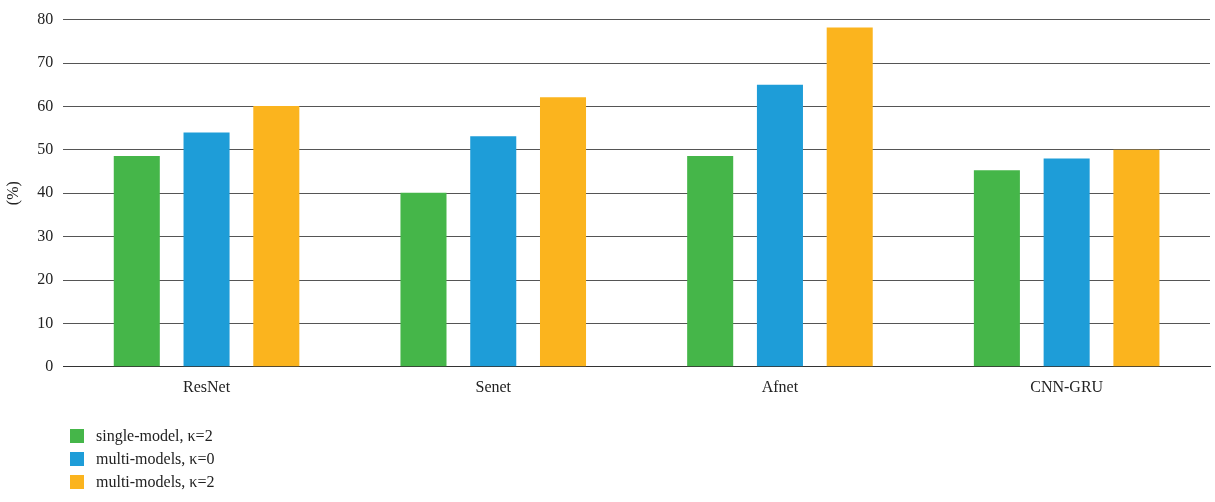  I want to click on y-tick-label: 60, so click(45, 105).